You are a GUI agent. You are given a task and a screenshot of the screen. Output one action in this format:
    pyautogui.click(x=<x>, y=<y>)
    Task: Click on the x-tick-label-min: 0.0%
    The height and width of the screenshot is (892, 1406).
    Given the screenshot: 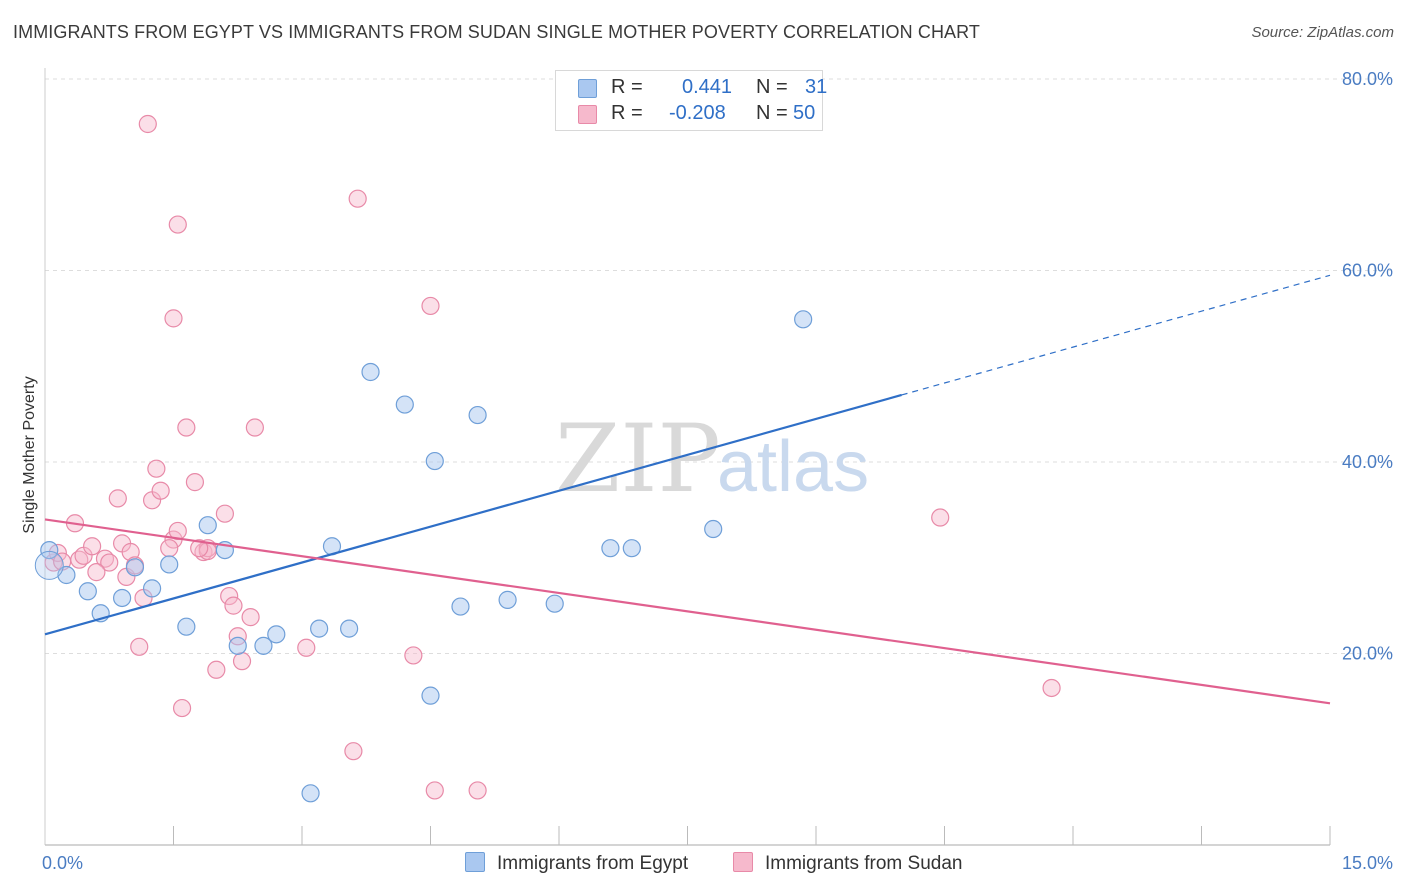 What is the action you would take?
    pyautogui.click(x=62, y=863)
    